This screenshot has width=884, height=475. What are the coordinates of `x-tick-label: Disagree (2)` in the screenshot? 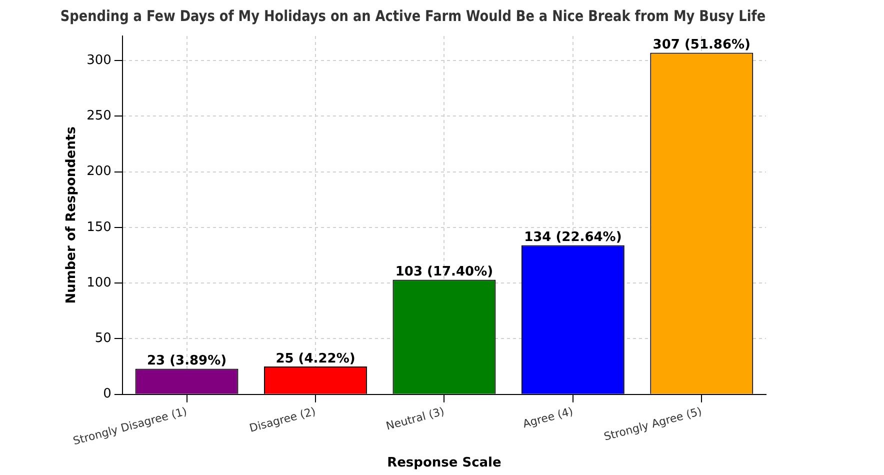 It's located at (283, 419).